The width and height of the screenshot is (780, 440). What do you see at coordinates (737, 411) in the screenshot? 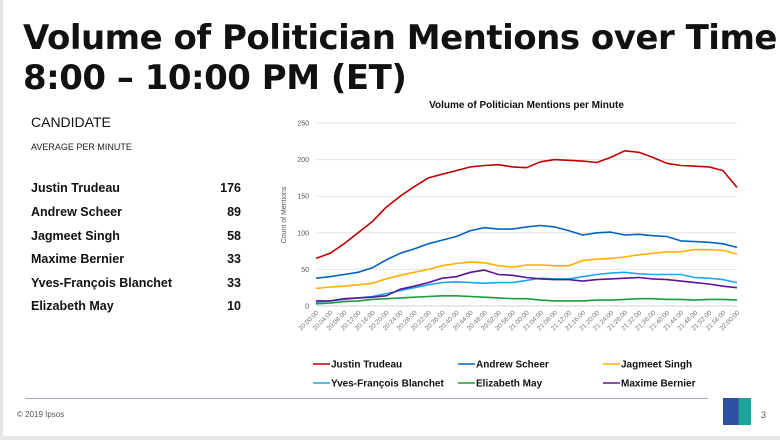
I see `ipsos-logo` at bounding box center [737, 411].